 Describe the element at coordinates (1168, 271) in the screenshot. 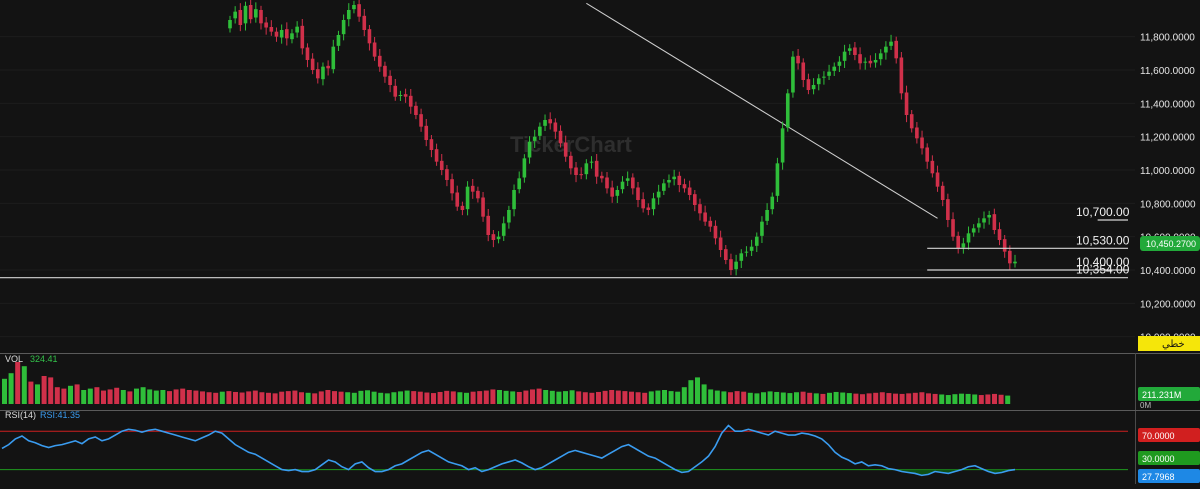

I see `price-tick: 10,400.0000` at that location.